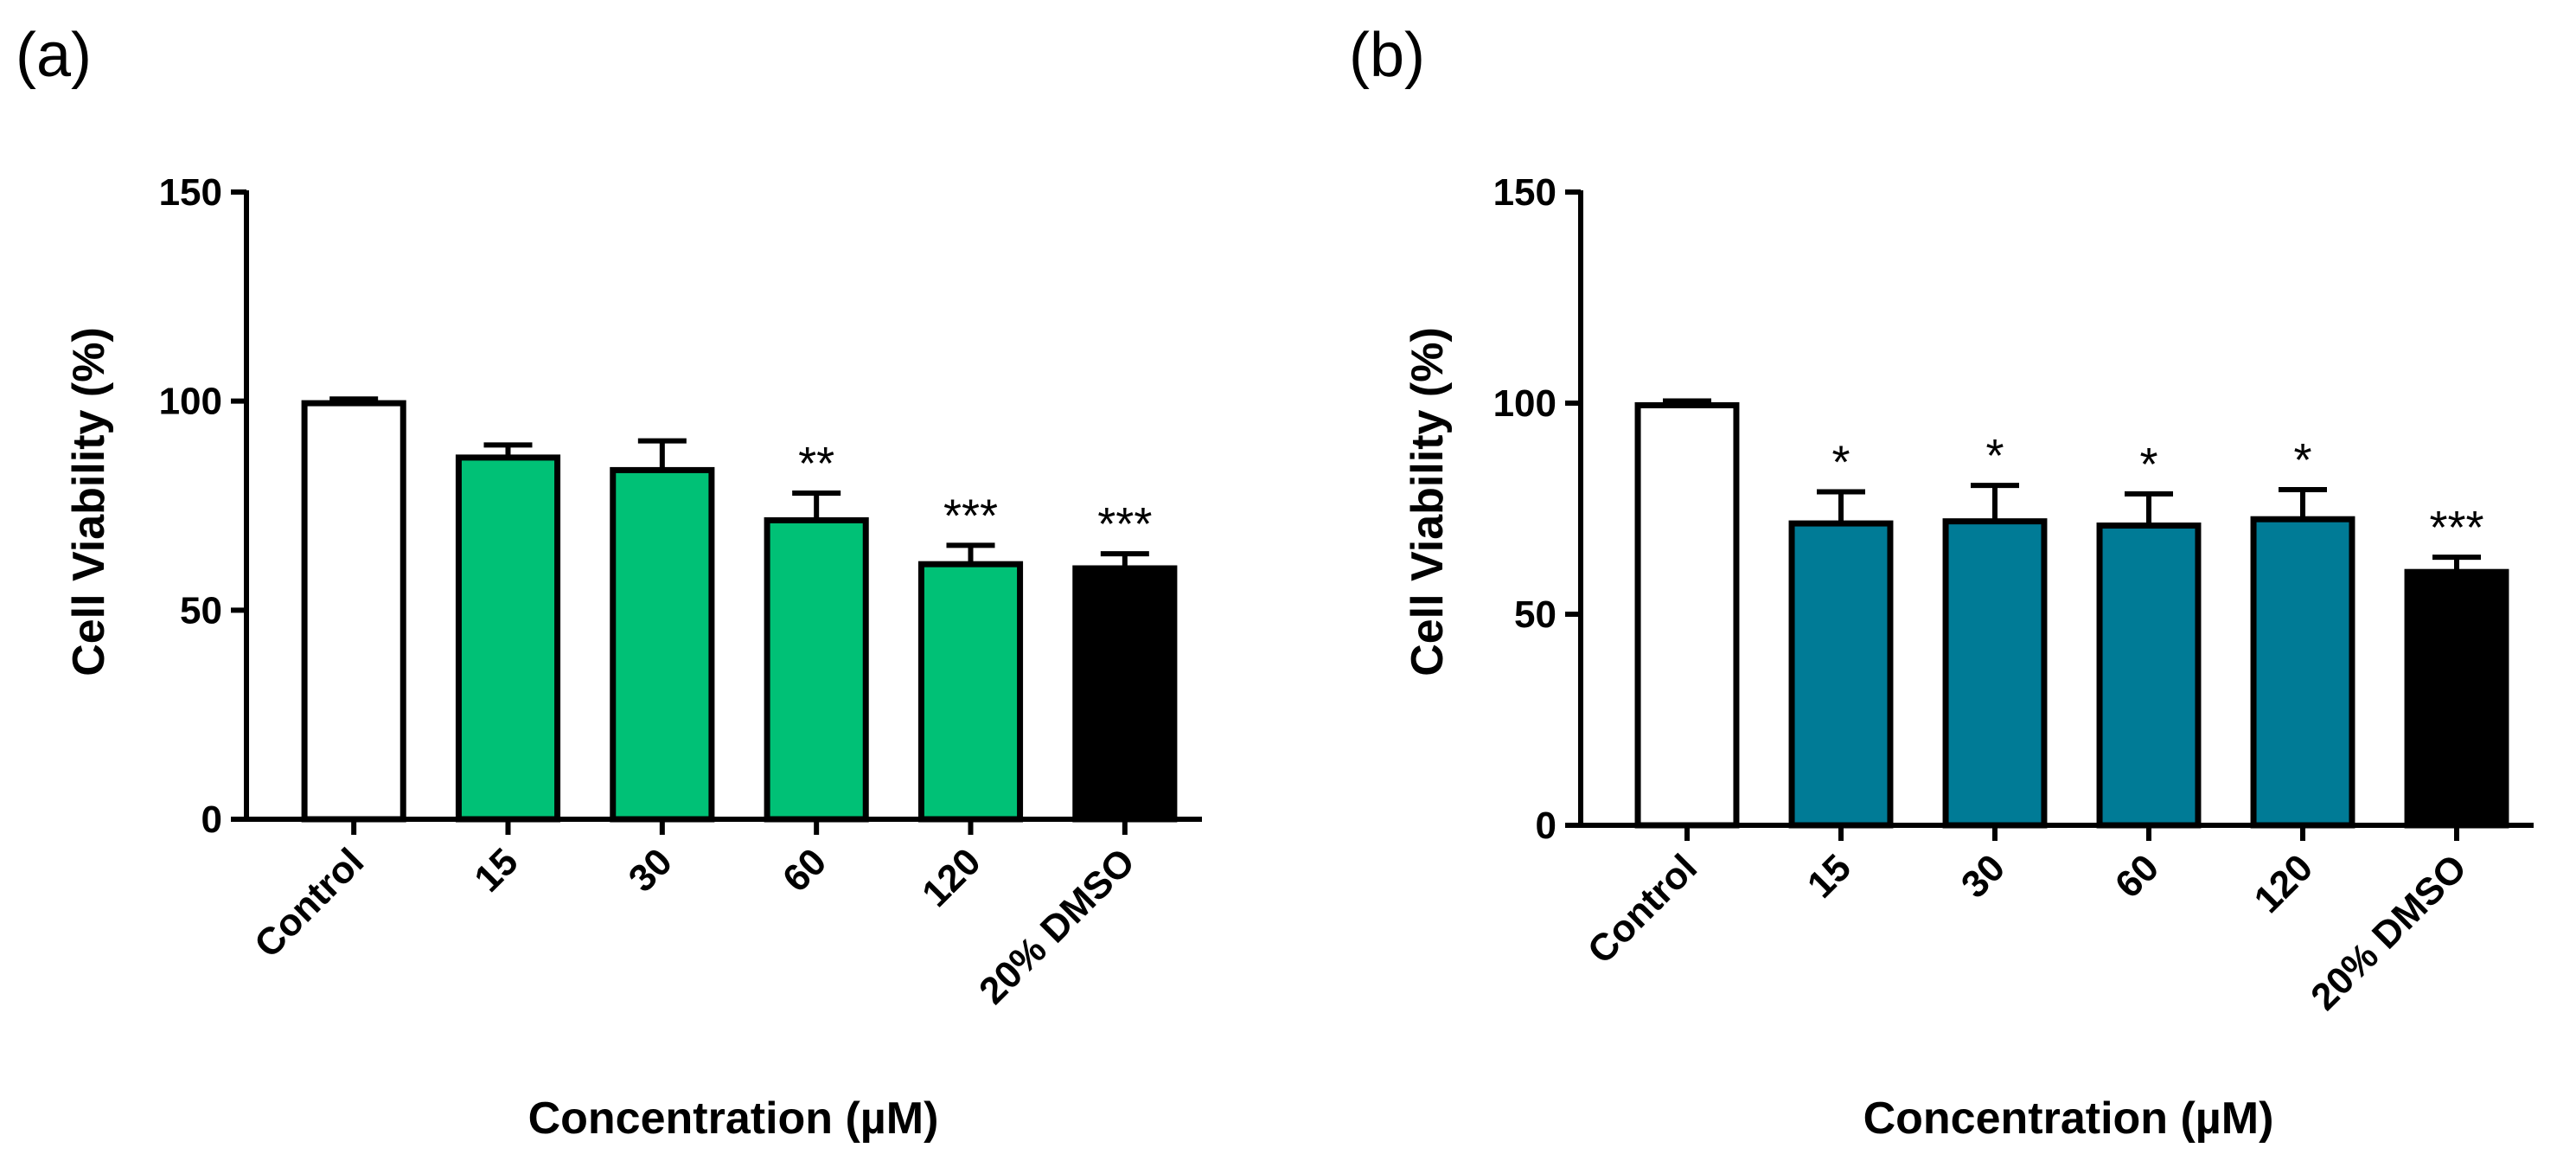  Describe the element at coordinates (1525, 404) in the screenshot. I see `panel-b-y-tick-label: 100` at that location.